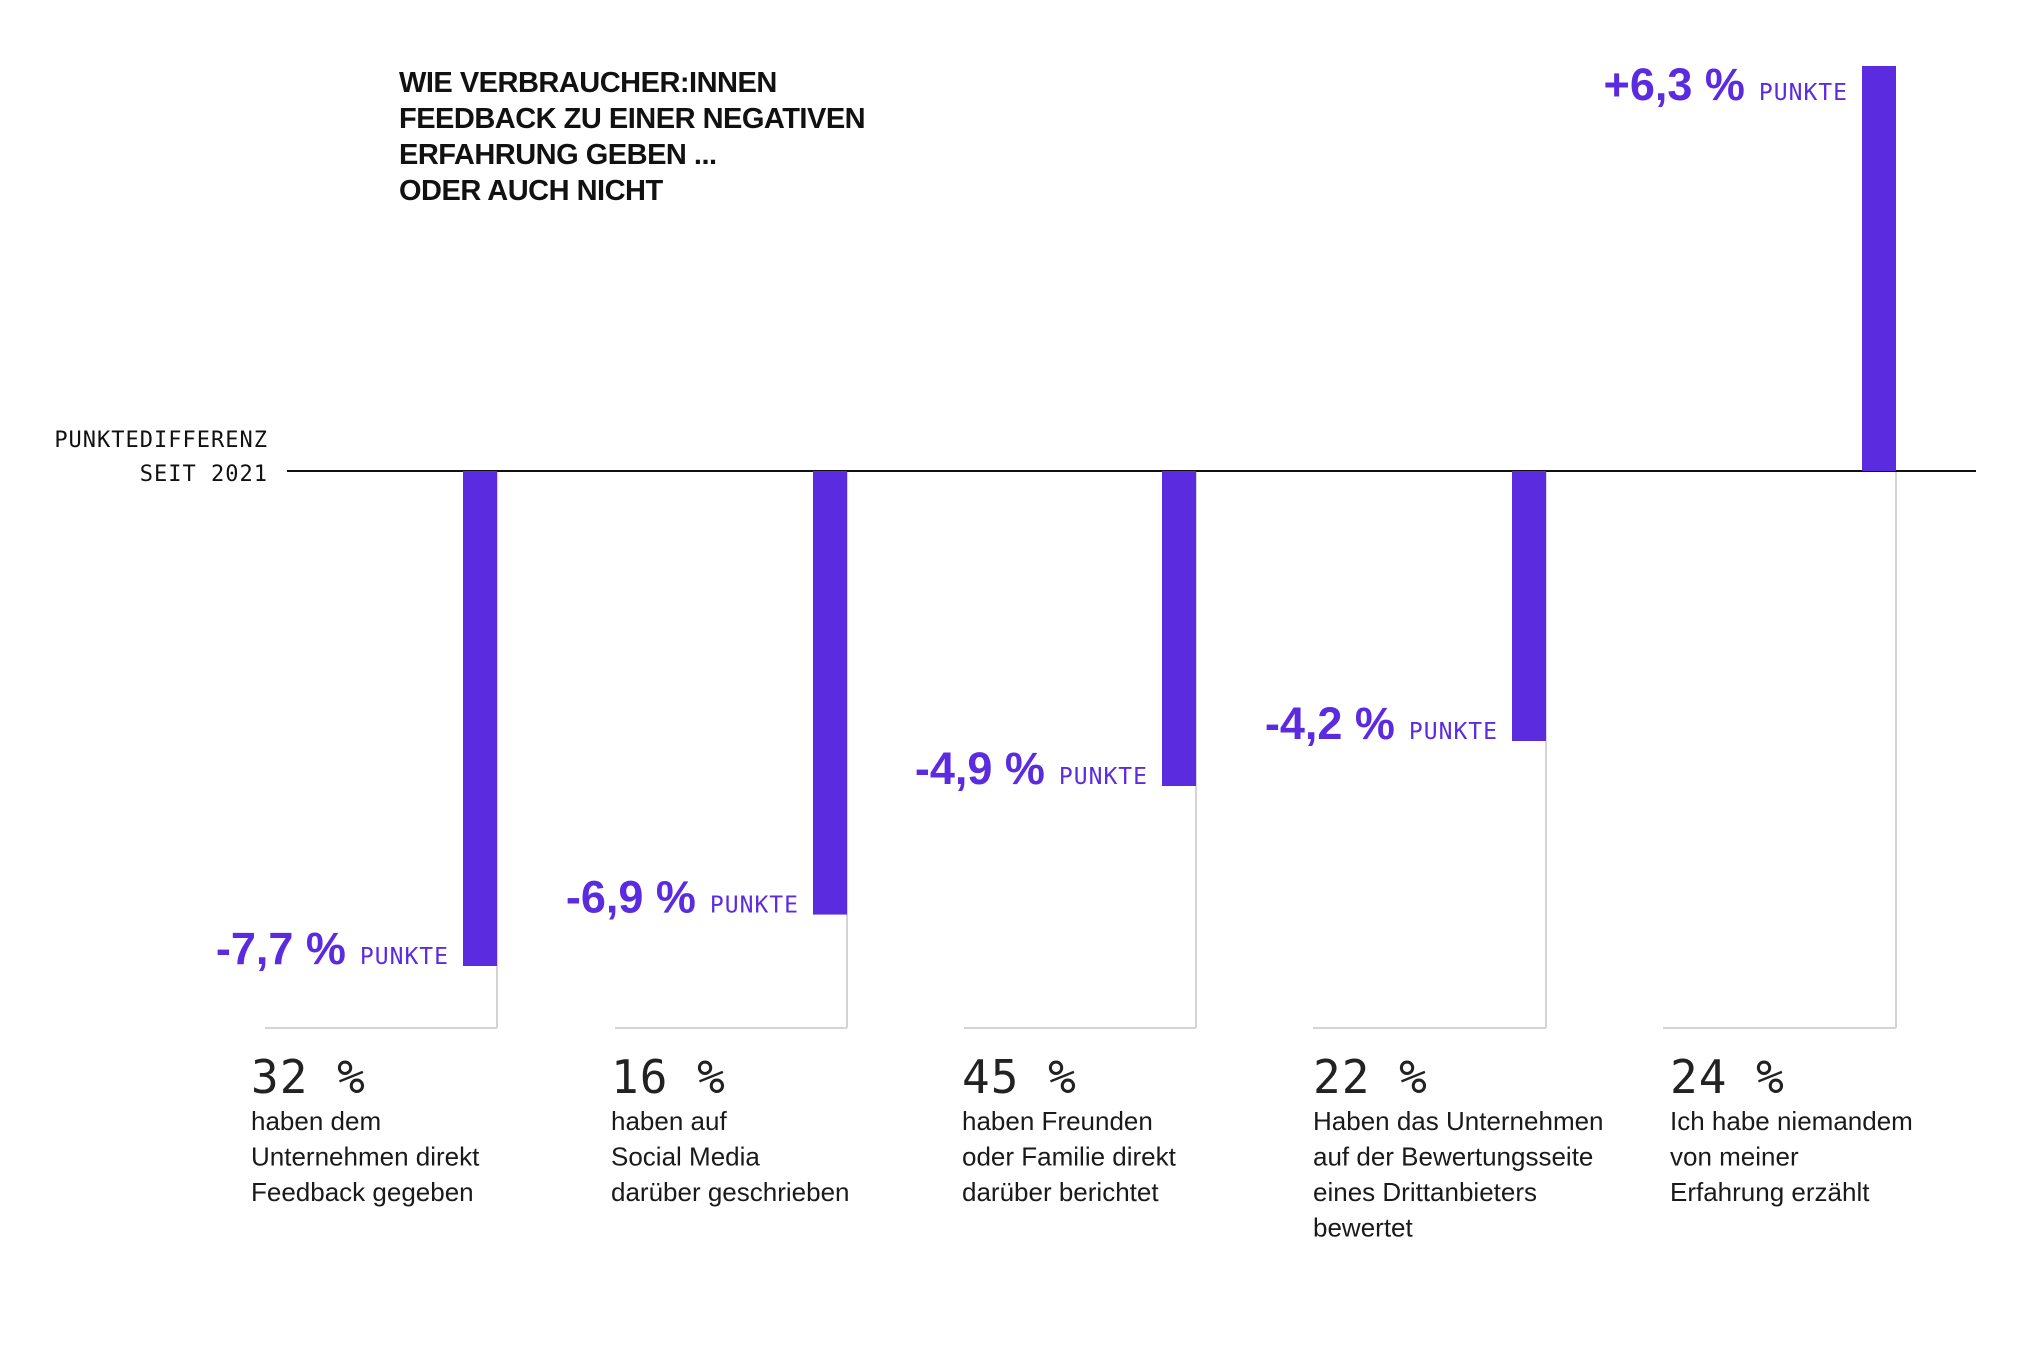 Image resolution: width=2028 pixels, height=1354 pixels. I want to click on value-label-number: -4,2 %, so click(1330, 723).